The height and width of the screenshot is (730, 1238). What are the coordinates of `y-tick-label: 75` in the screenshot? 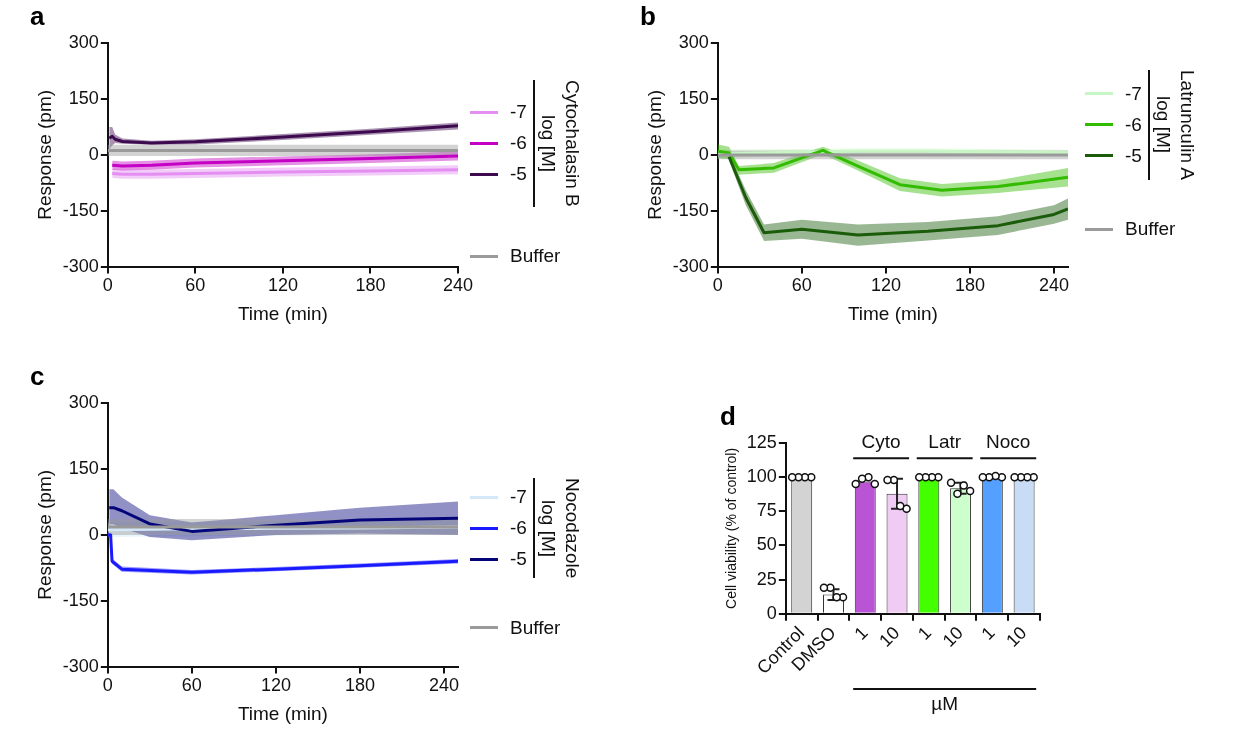 It's located at (766, 510).